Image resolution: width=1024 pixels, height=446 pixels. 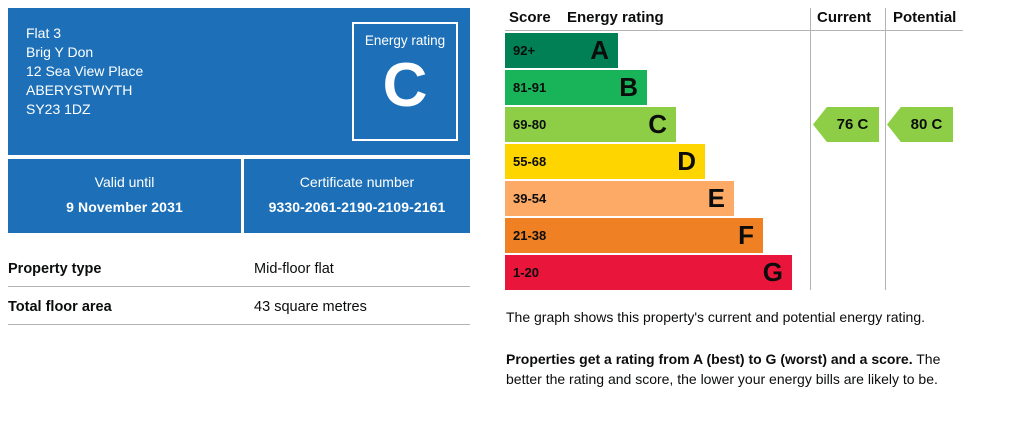 What do you see at coordinates (605, 161) in the screenshot?
I see `band-d: 55-68 D` at bounding box center [605, 161].